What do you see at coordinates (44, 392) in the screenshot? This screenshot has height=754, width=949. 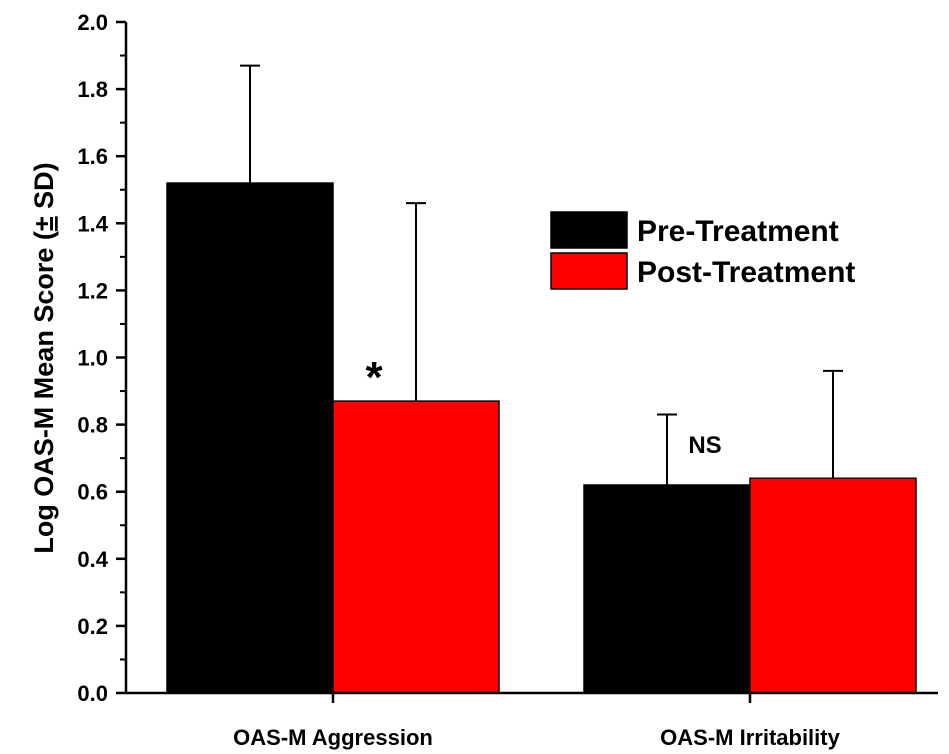 I see `y-axis-label-main: Log OAS-M Mean Score (` at bounding box center [44, 392].